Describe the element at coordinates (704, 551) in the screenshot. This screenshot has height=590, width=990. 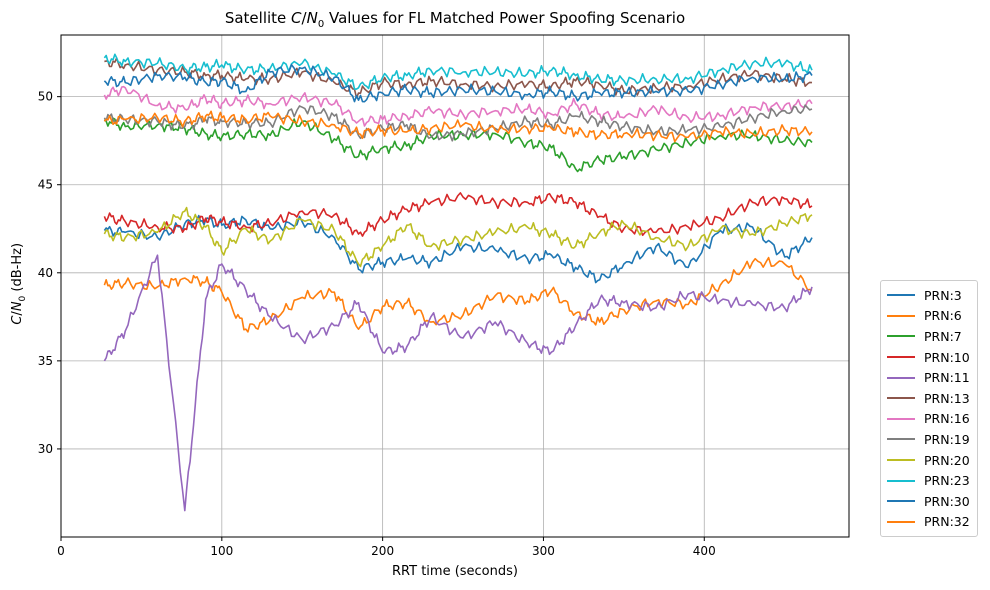
I see `x-tick-label: 400` at that location.